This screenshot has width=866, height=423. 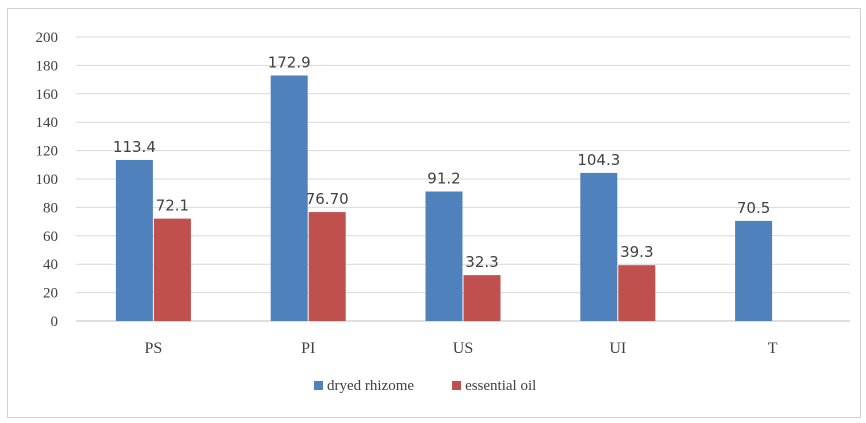 What do you see at coordinates (753, 208) in the screenshot?
I see `data-label: 70.5` at bounding box center [753, 208].